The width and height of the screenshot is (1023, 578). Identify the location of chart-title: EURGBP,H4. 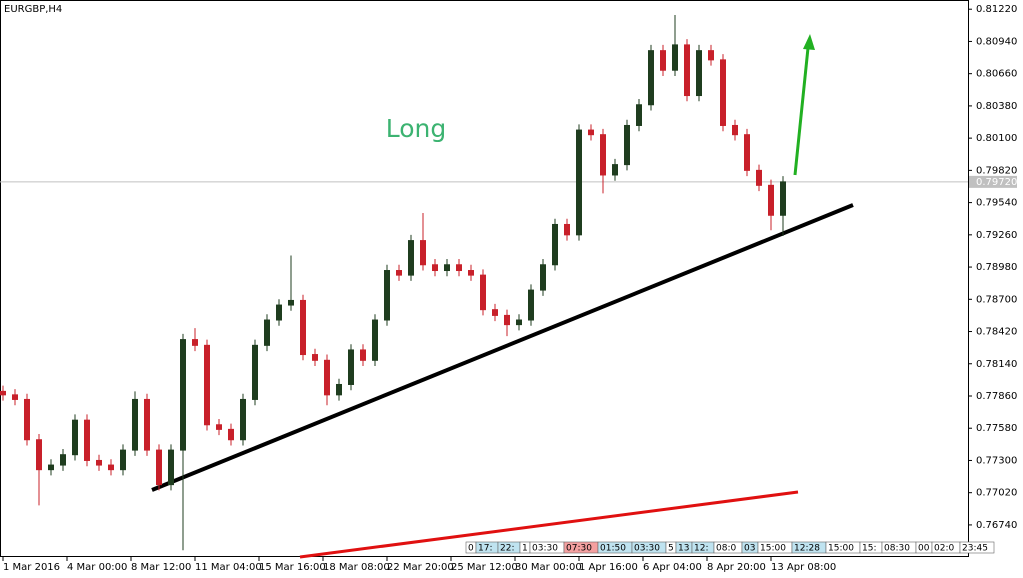
(33, 9).